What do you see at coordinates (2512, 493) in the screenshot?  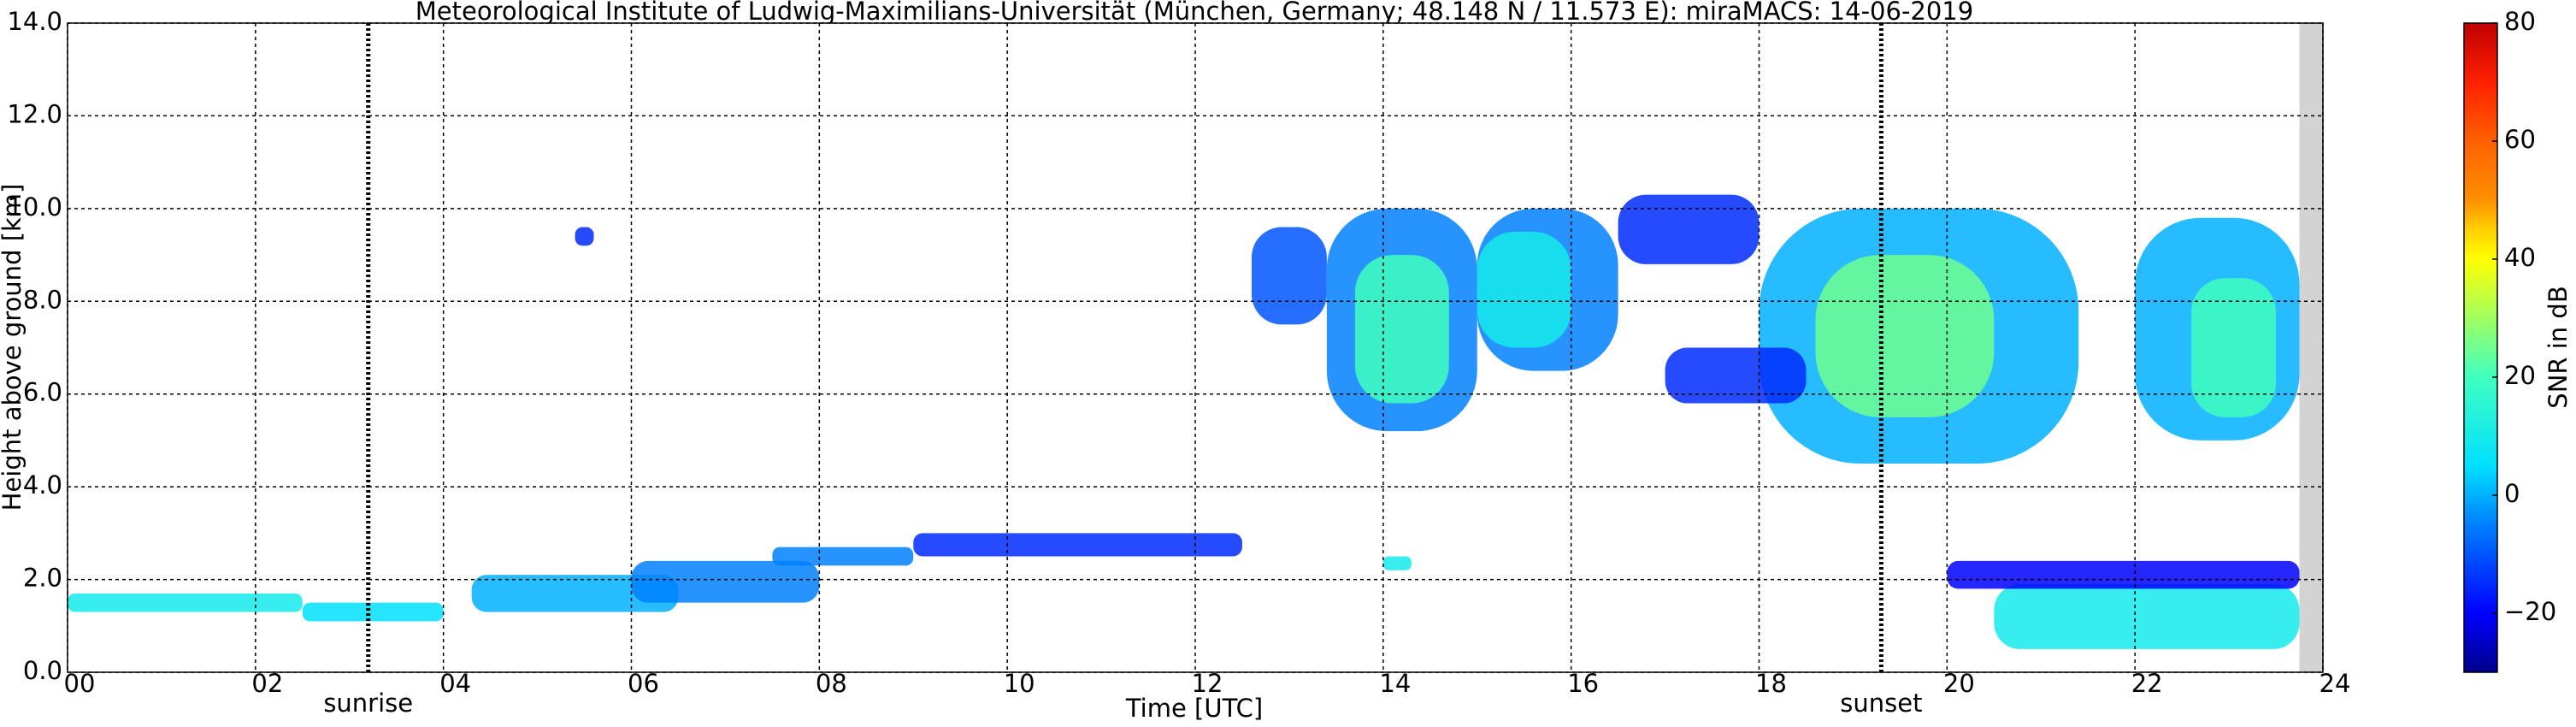 I see `colorbar-tick-label: 0` at bounding box center [2512, 493].